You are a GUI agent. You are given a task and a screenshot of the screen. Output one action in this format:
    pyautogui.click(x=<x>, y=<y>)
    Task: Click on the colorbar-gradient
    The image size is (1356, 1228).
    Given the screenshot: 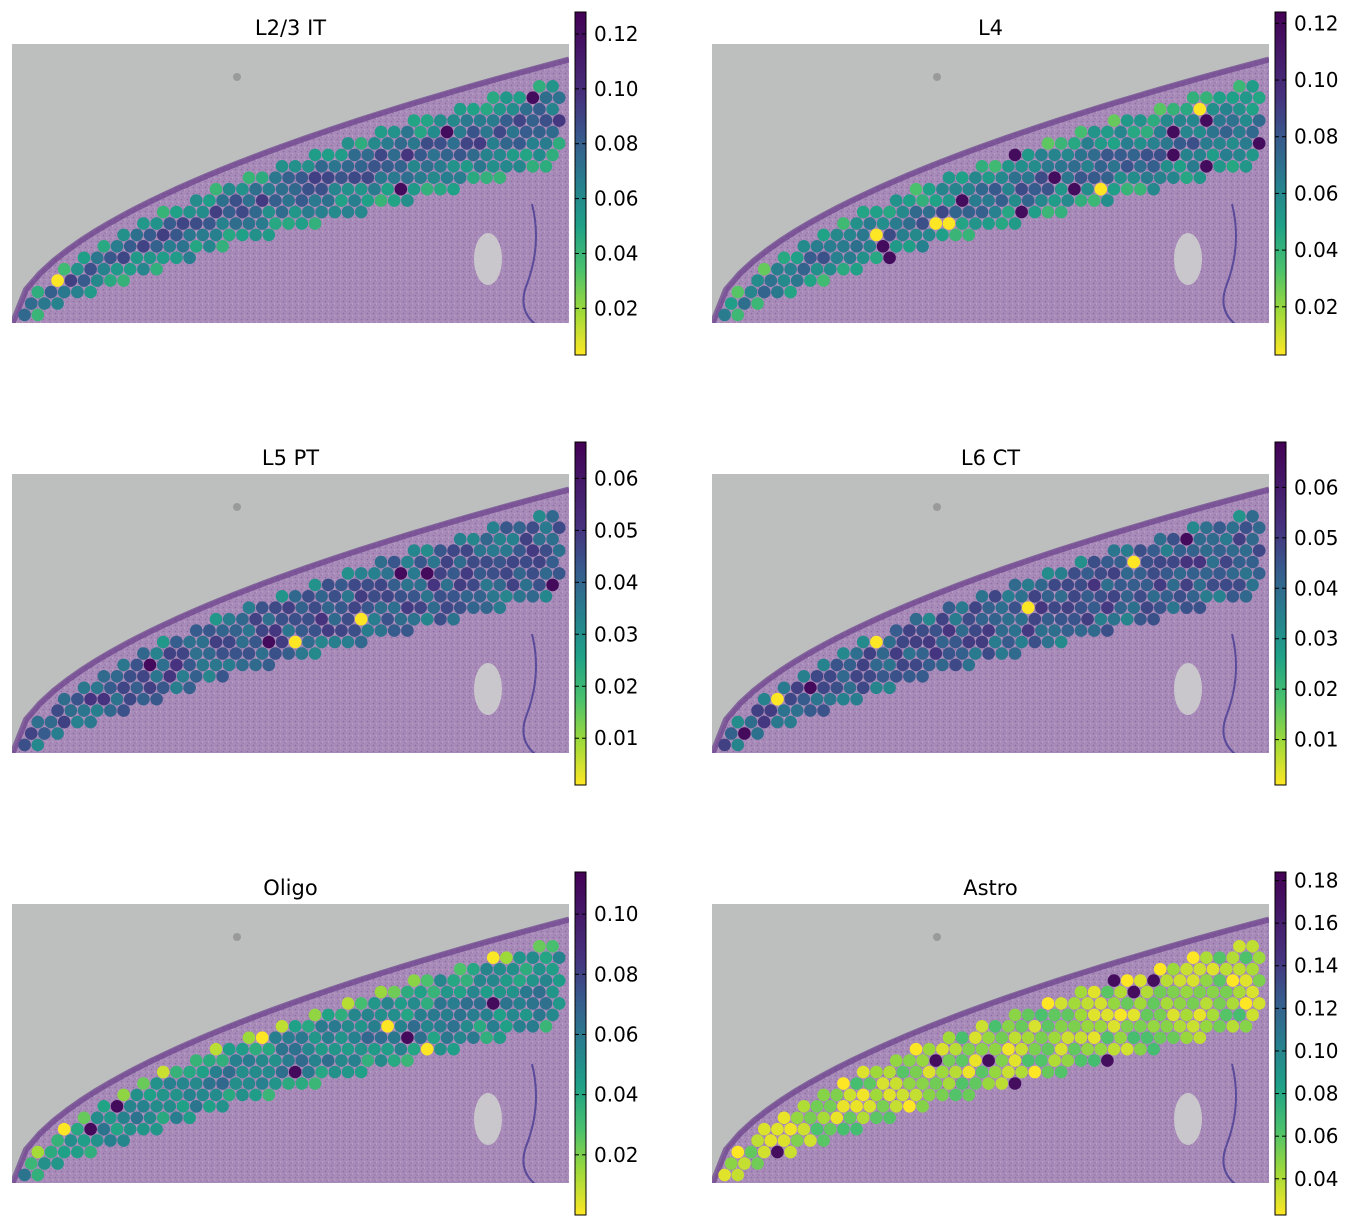 What is the action you would take?
    pyautogui.click(x=1280, y=613)
    